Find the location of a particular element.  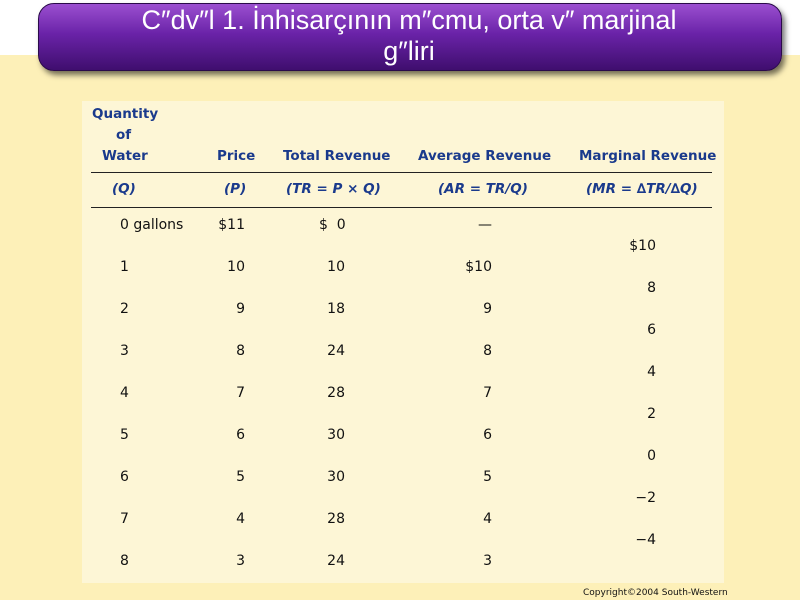

cell-price: 9 is located at coordinates (240, 309).